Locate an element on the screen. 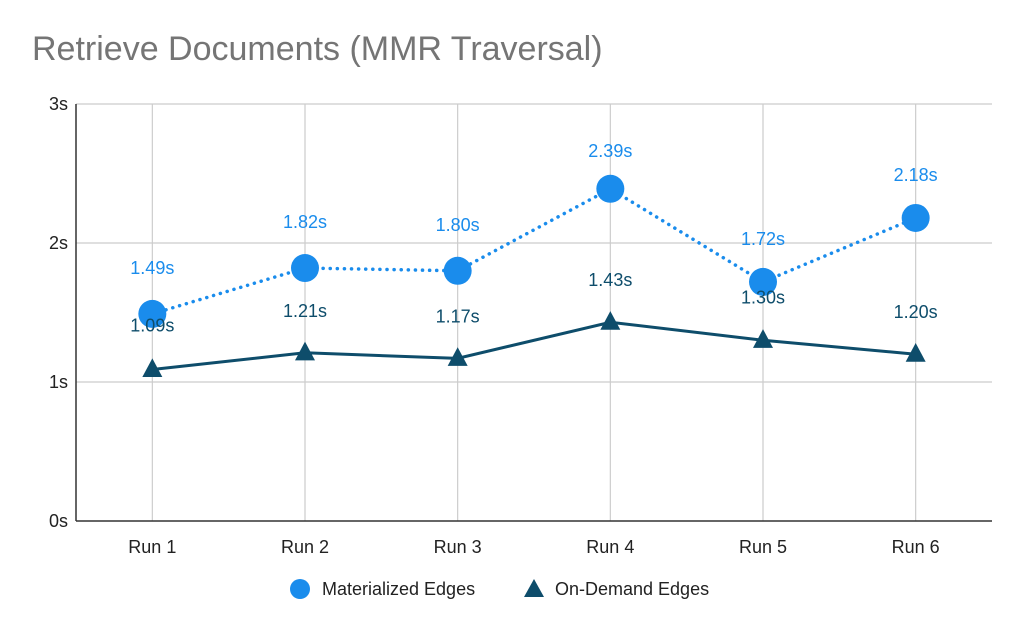  x-tick-label: Run 6 is located at coordinates (916, 547).